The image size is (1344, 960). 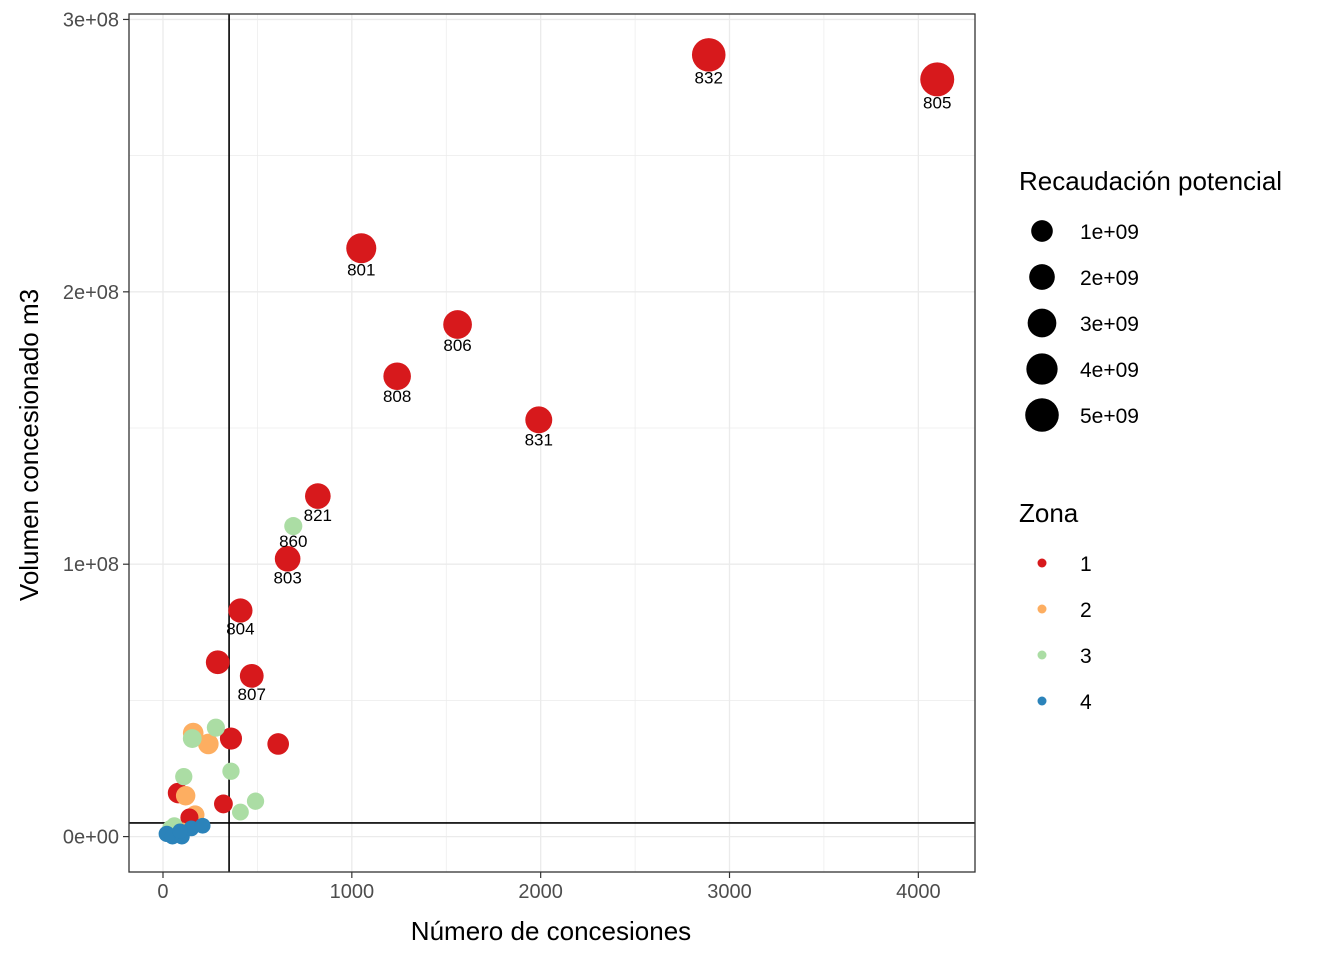 What do you see at coordinates (918, 892) in the screenshot?
I see `x-tick-label: 4000` at bounding box center [918, 892].